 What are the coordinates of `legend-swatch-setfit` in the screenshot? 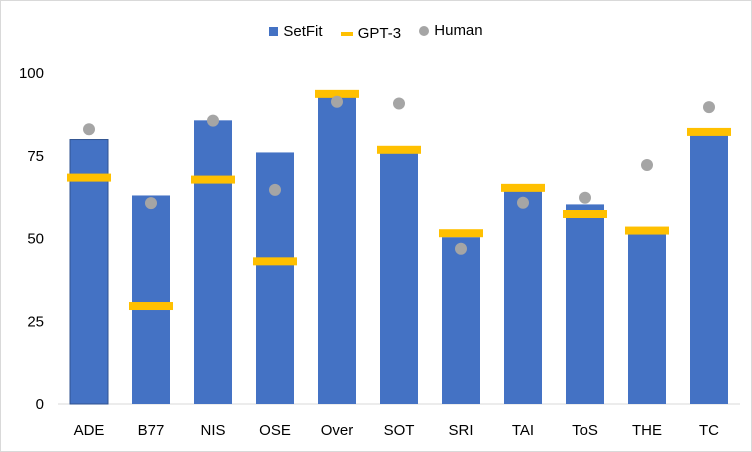 It's located at (274, 31).